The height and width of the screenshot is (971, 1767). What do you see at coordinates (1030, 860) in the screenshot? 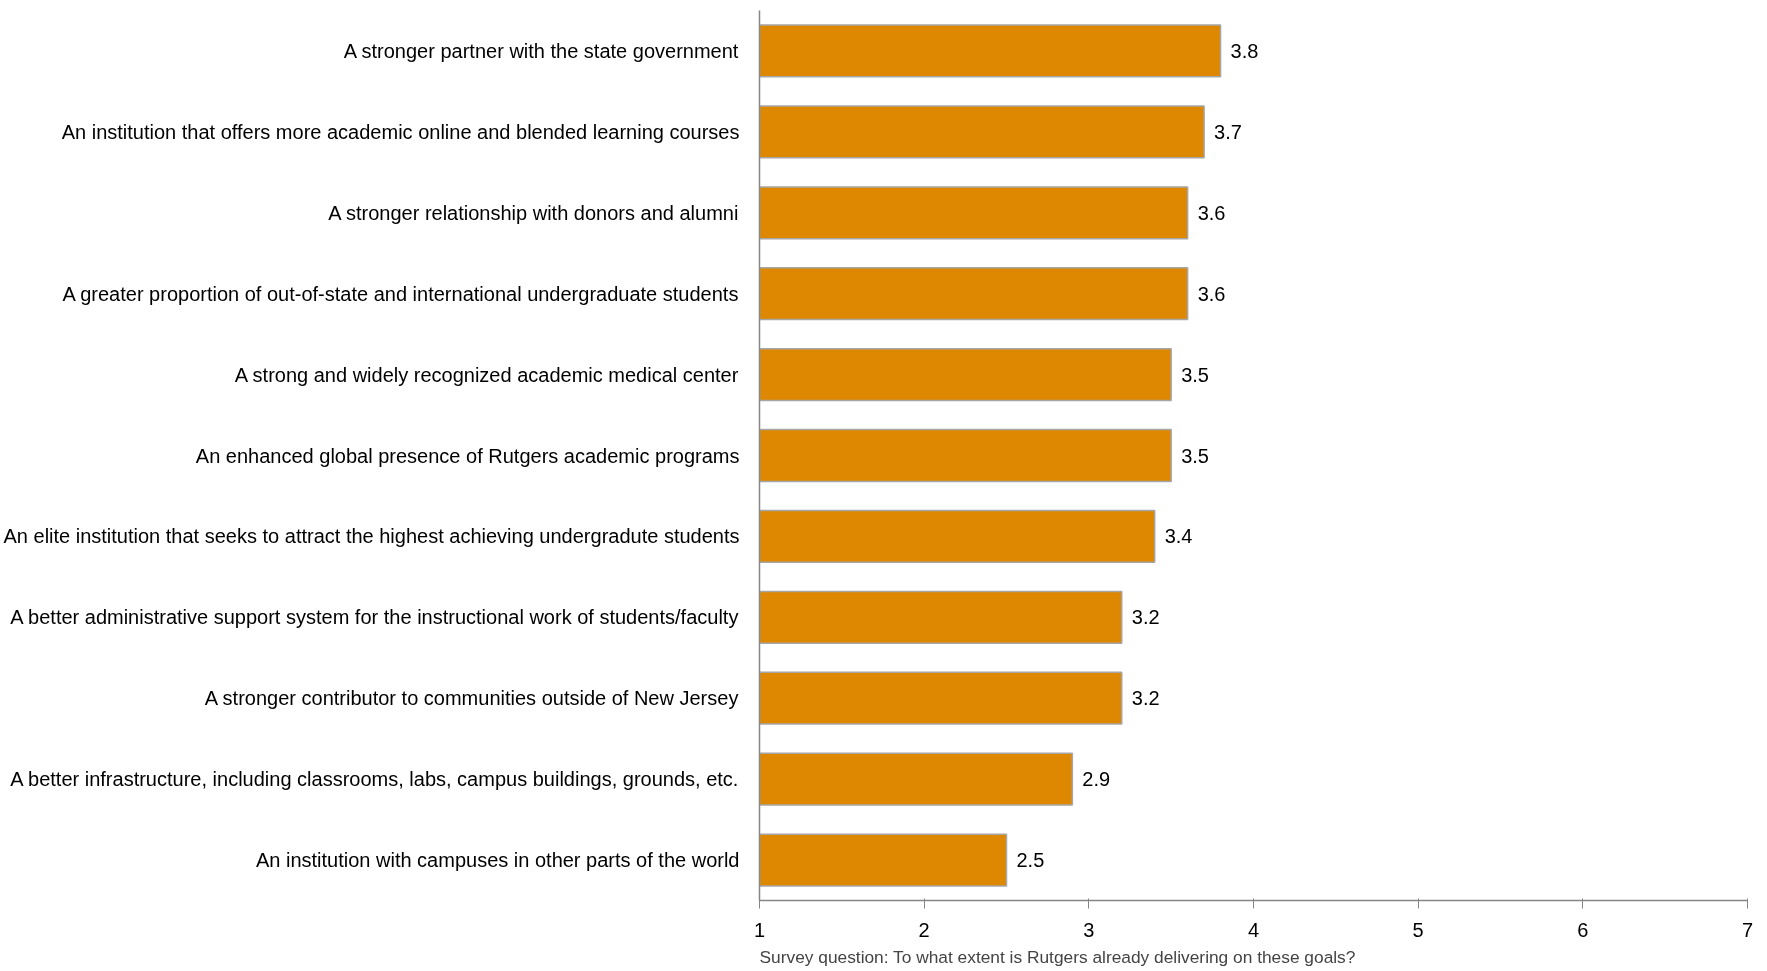
I see `data-label: 2.5` at bounding box center [1030, 860].